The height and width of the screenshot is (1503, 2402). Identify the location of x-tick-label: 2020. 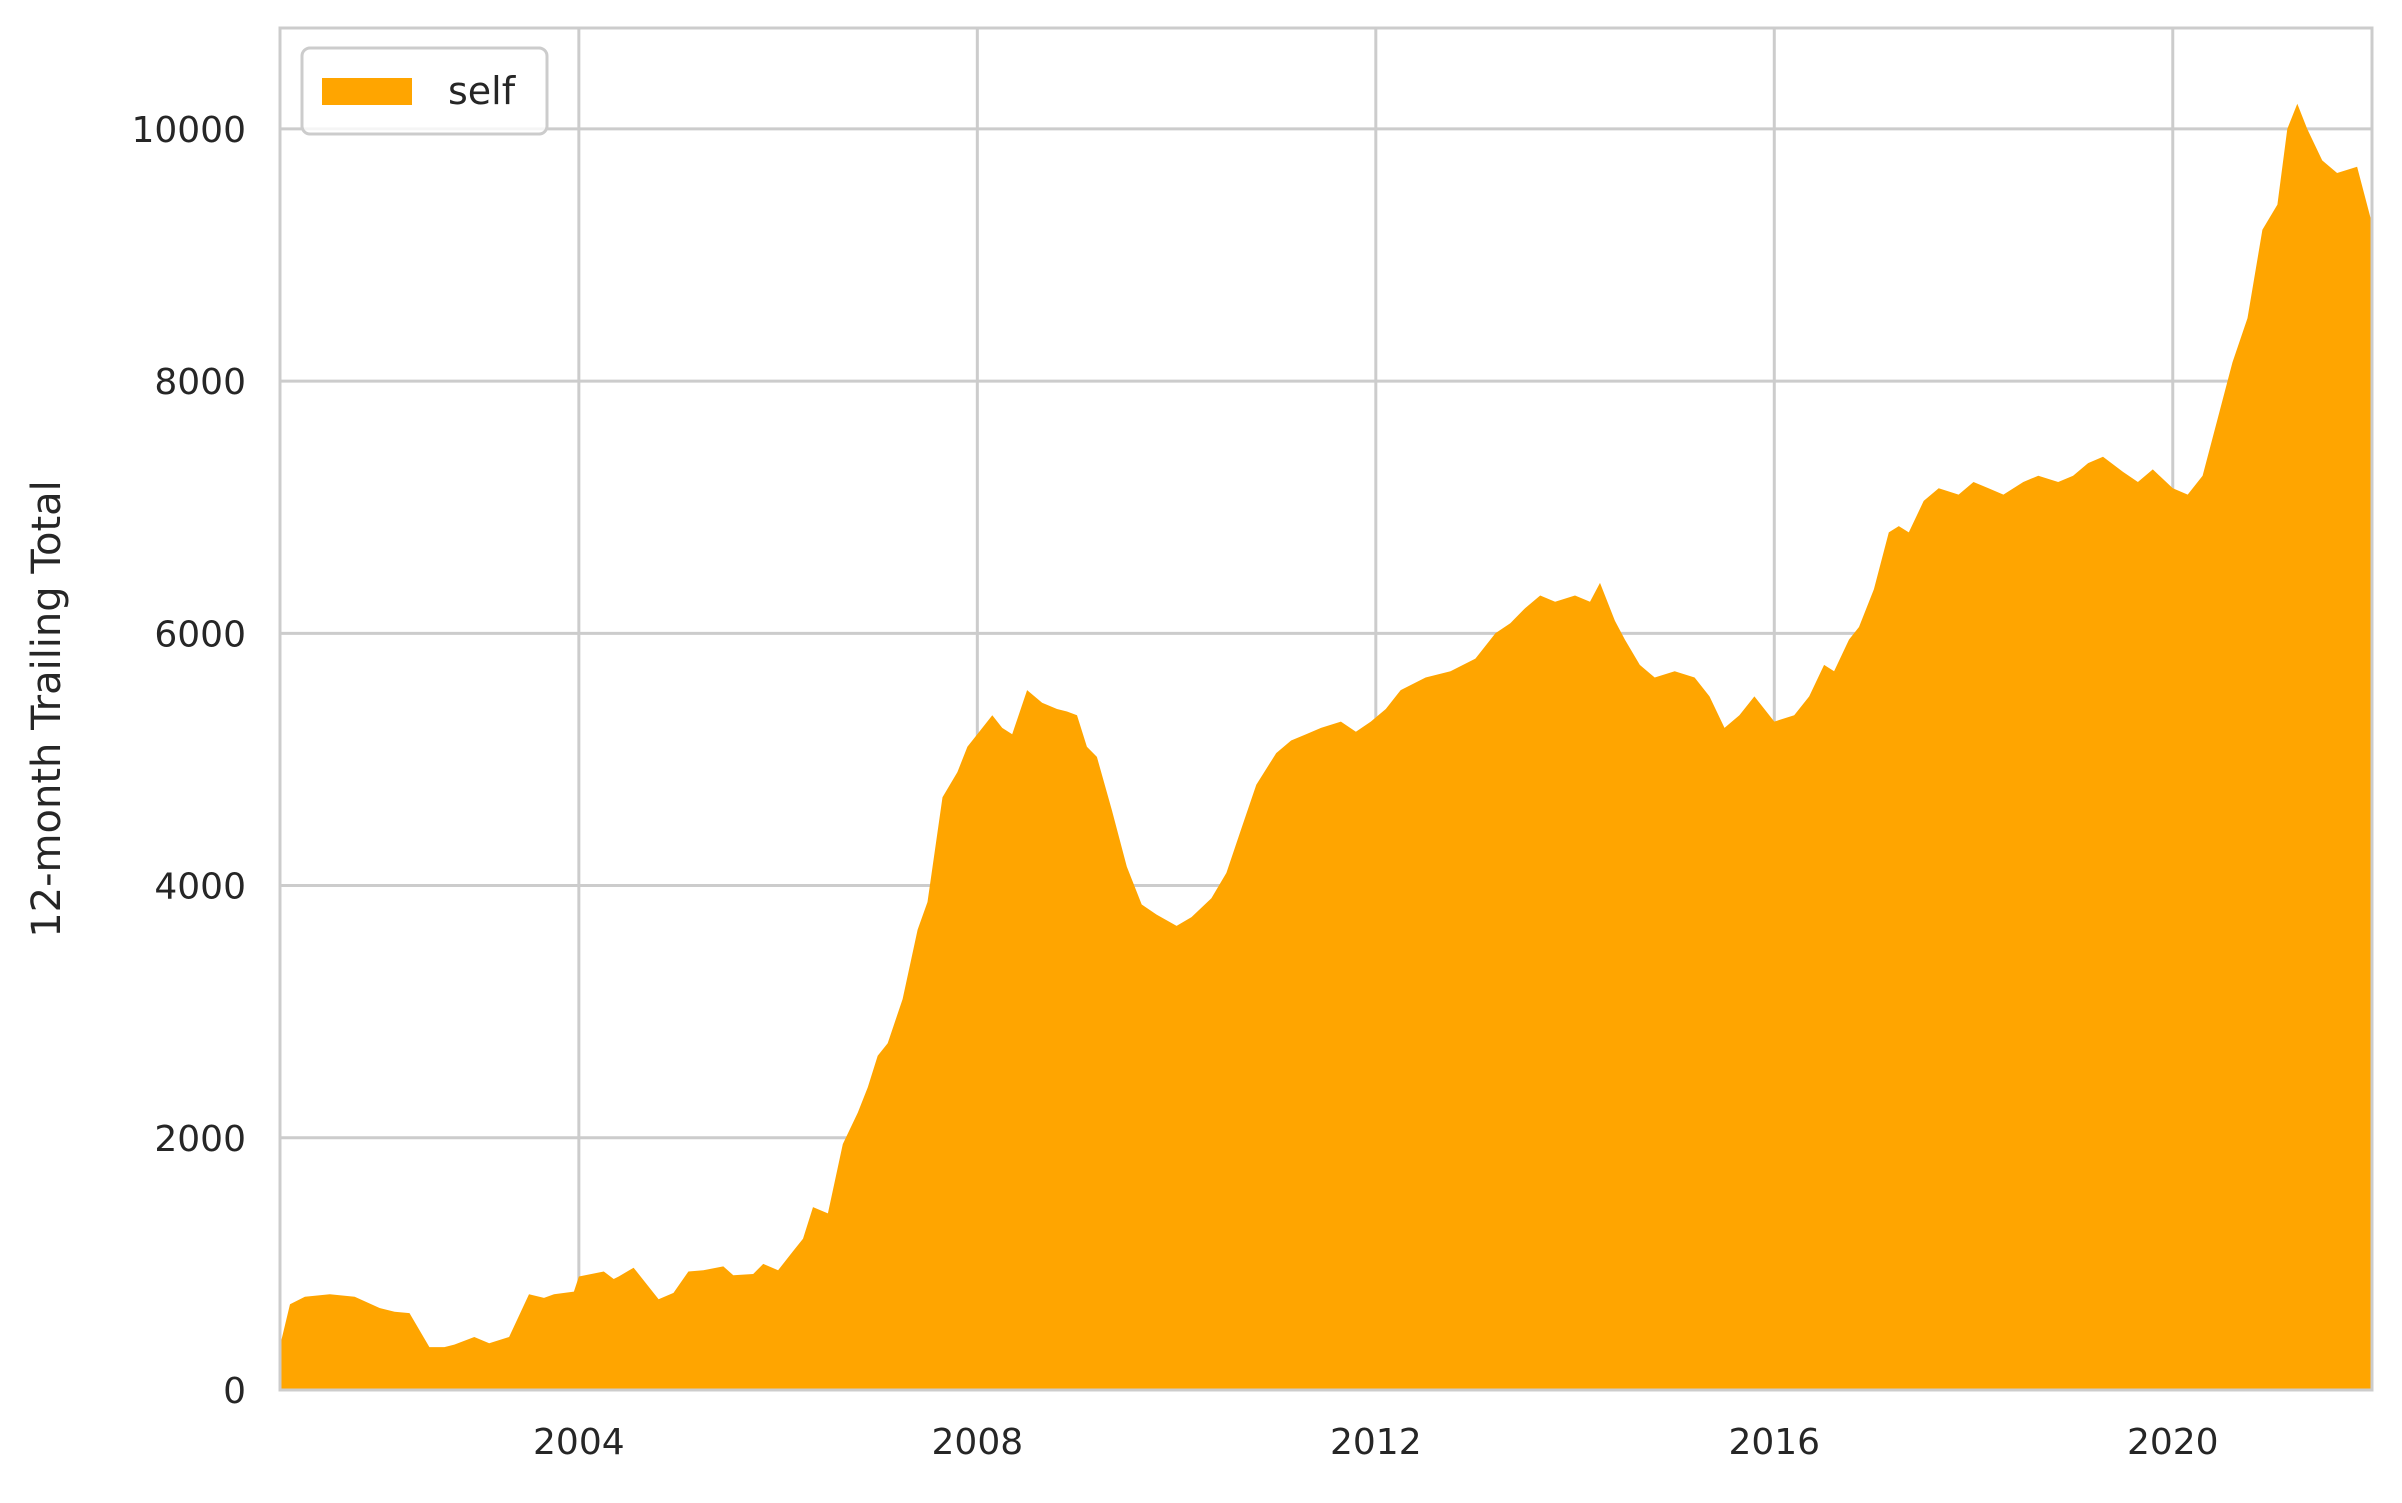
(2173, 1442).